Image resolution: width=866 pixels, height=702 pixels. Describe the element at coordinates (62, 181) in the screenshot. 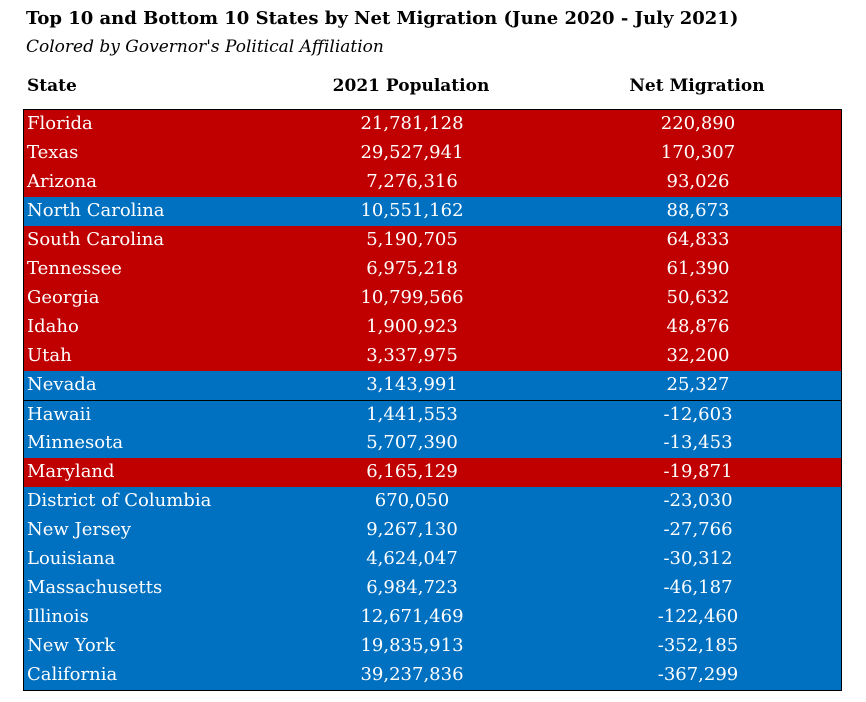

I see `state-cell: Arizona` at that location.